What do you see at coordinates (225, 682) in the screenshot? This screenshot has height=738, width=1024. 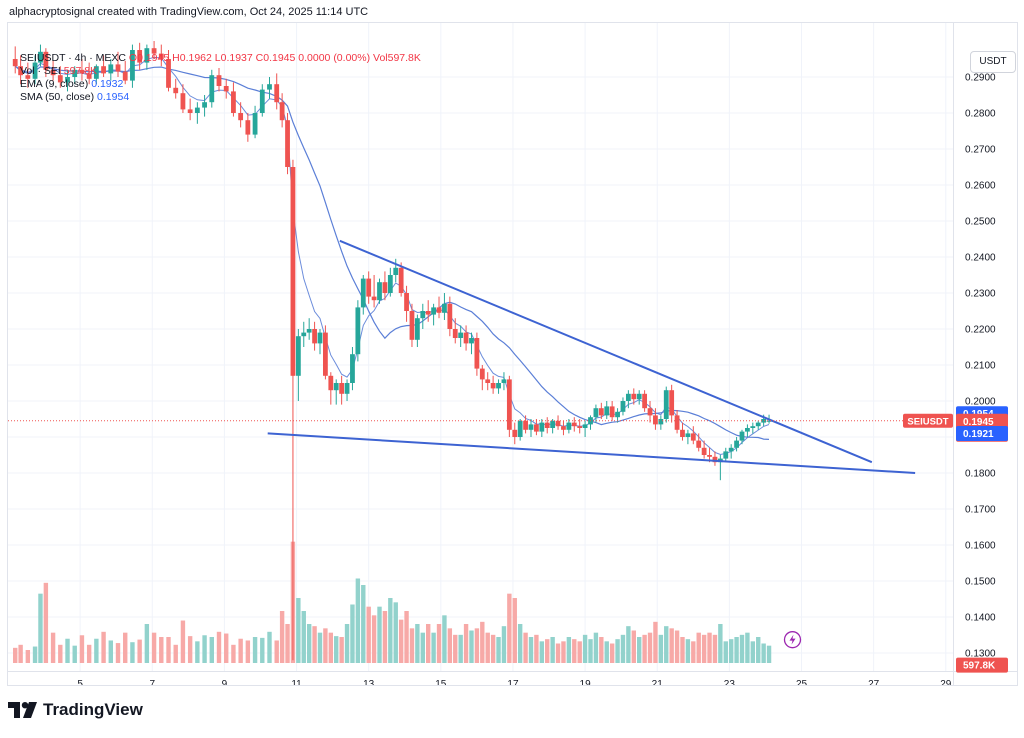 I see `time-tick-label: 9` at bounding box center [225, 682].